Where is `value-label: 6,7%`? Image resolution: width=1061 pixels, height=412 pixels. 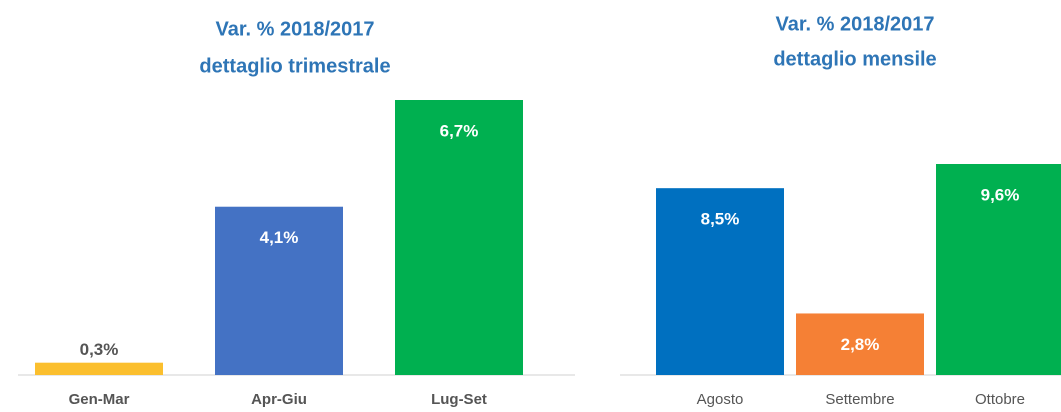 value-label: 6,7% is located at coordinates (459, 130).